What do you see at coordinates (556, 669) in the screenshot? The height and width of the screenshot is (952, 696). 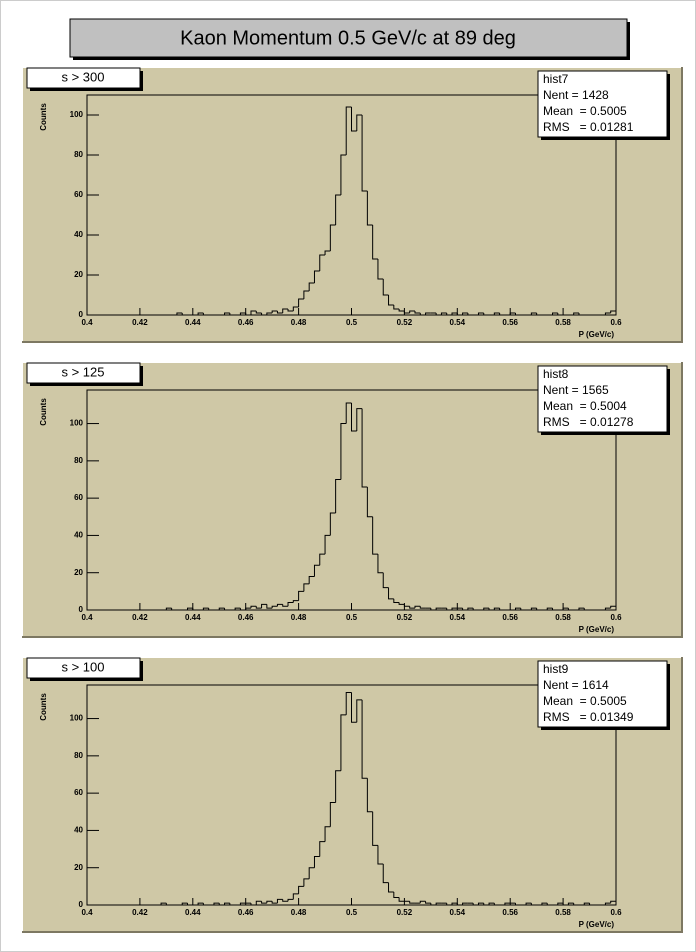 I see `stats-line: hist9` at bounding box center [556, 669].